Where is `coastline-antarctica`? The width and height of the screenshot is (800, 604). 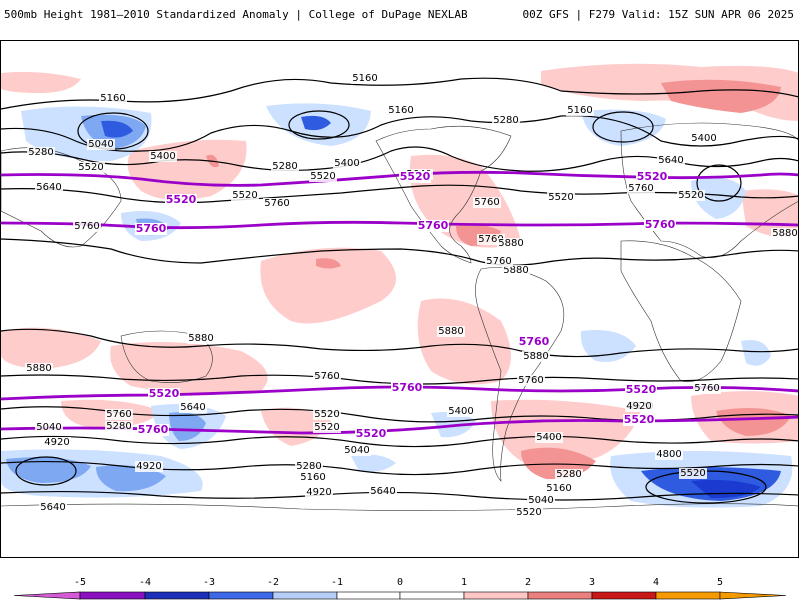 coastline-antarctica is located at coordinates (399, 507).